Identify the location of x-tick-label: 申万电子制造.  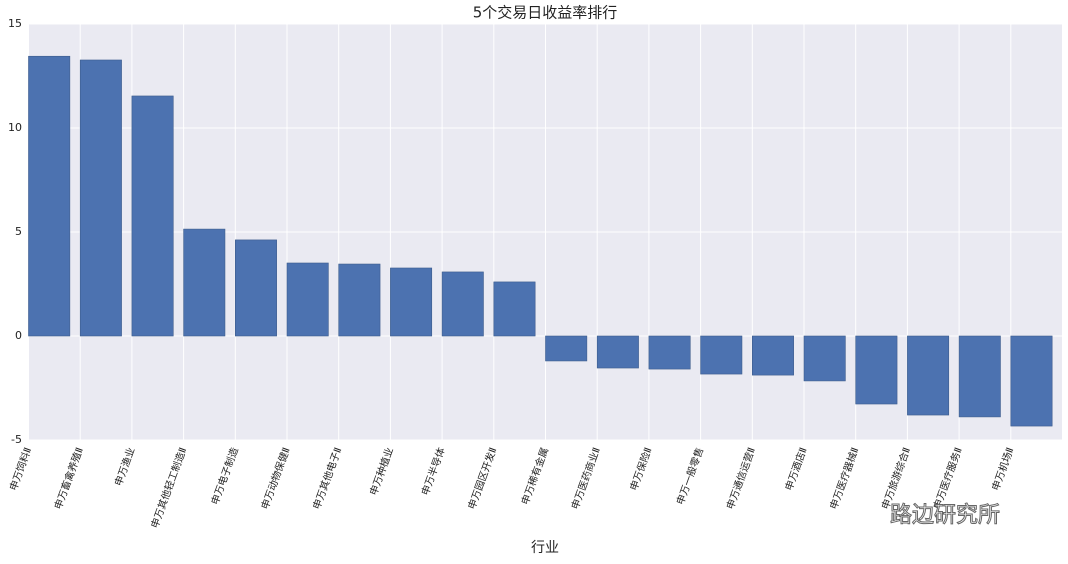
(224, 476).